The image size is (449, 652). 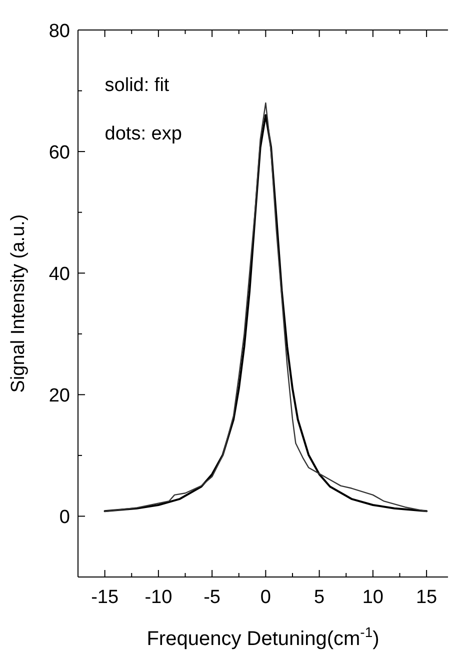 I want to click on y-tick-label: 80, so click(x=59, y=31).